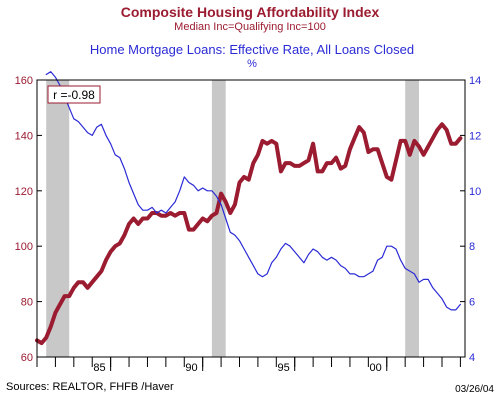 This screenshot has height=402, width=500. What do you see at coordinates (99, 368) in the screenshot?
I see `x-tick-label: 85` at bounding box center [99, 368].